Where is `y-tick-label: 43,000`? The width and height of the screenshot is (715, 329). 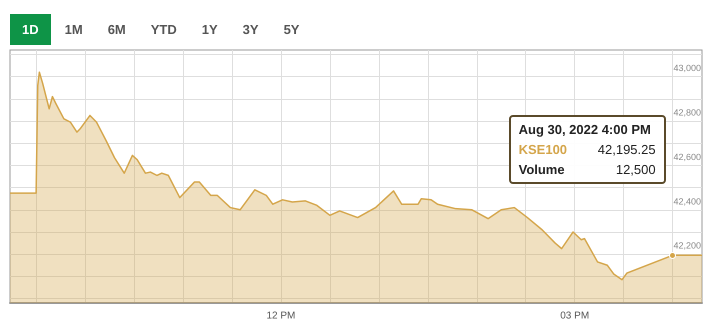
y-tick-label: 43,000 is located at coordinates (687, 68).